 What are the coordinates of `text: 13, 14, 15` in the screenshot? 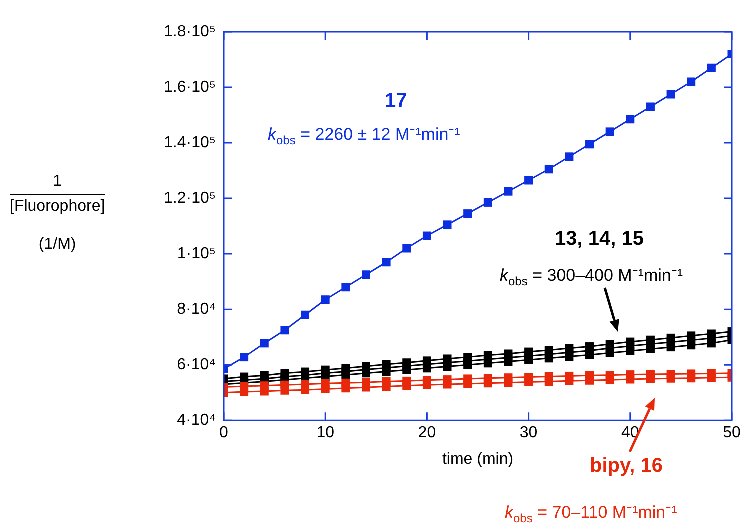 It's located at (599, 239).